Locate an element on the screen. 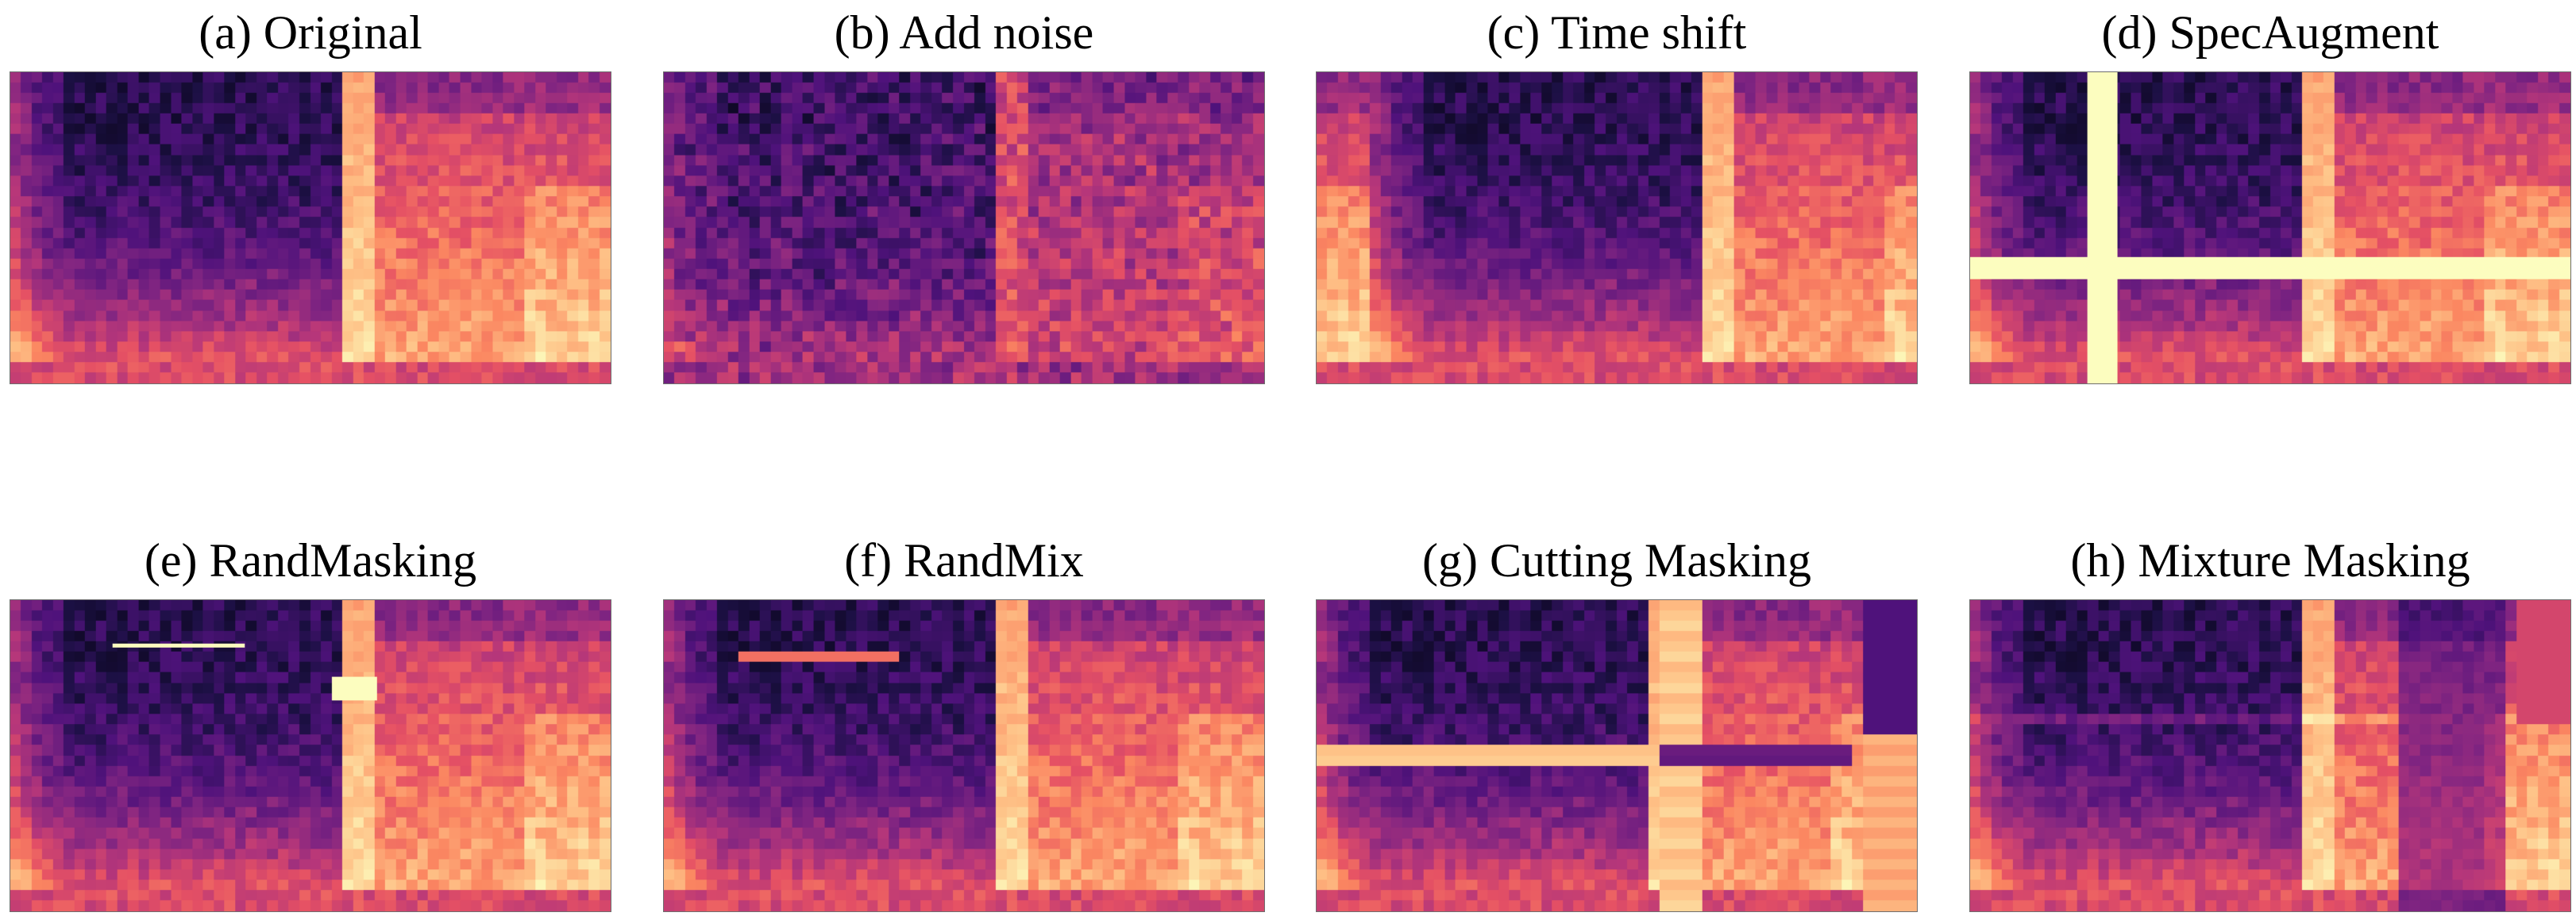 This screenshot has height=924, width=2576. panel-caption: (e) RandMasking is located at coordinates (310, 560).